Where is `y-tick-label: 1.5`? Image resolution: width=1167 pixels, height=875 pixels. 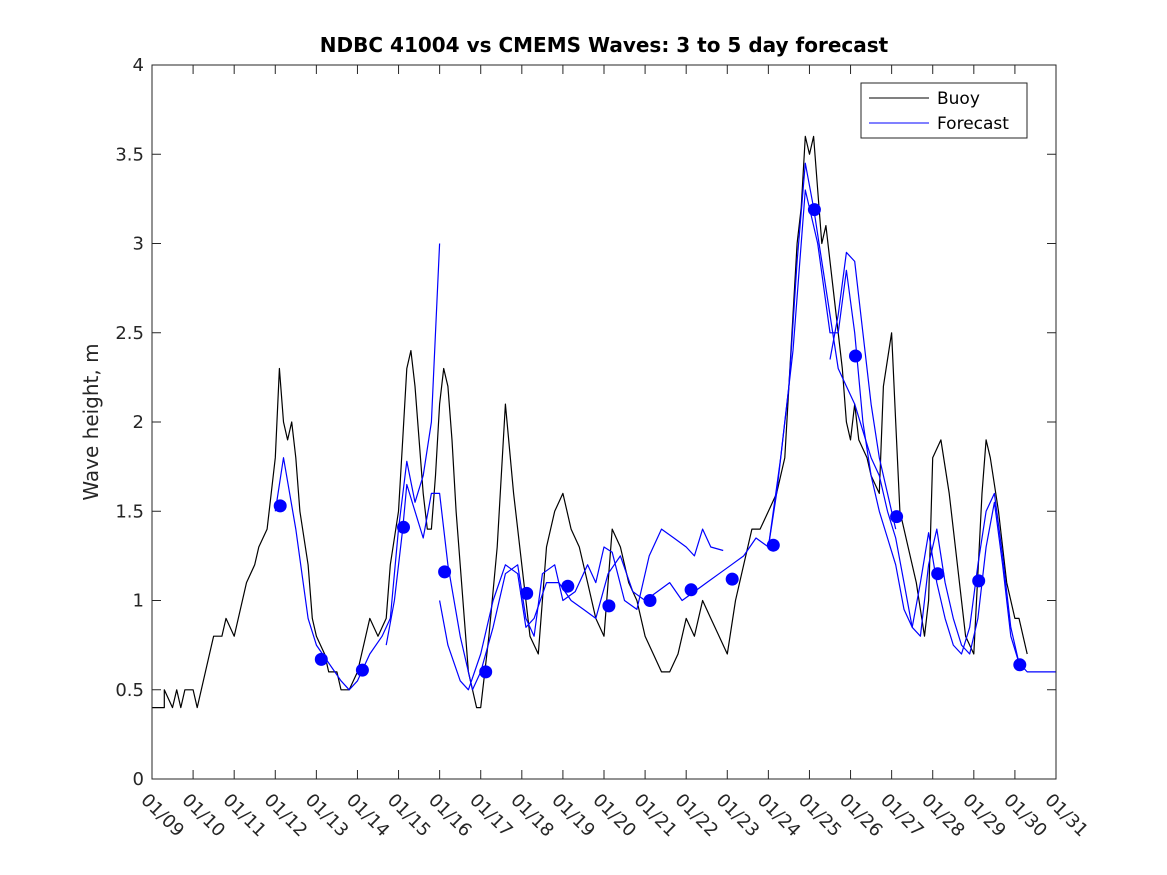 y-tick-label: 1.5 is located at coordinates (129, 511).